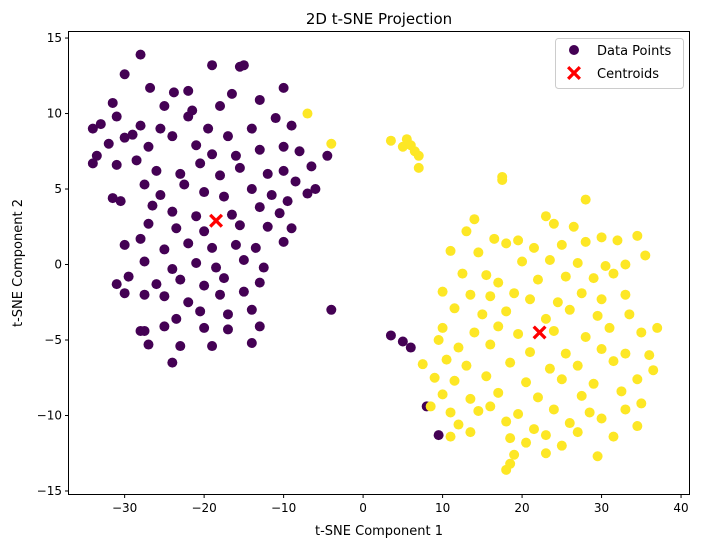  What do you see at coordinates (521, 508) in the screenshot?
I see `x-tick-label: 20` at bounding box center [521, 508].